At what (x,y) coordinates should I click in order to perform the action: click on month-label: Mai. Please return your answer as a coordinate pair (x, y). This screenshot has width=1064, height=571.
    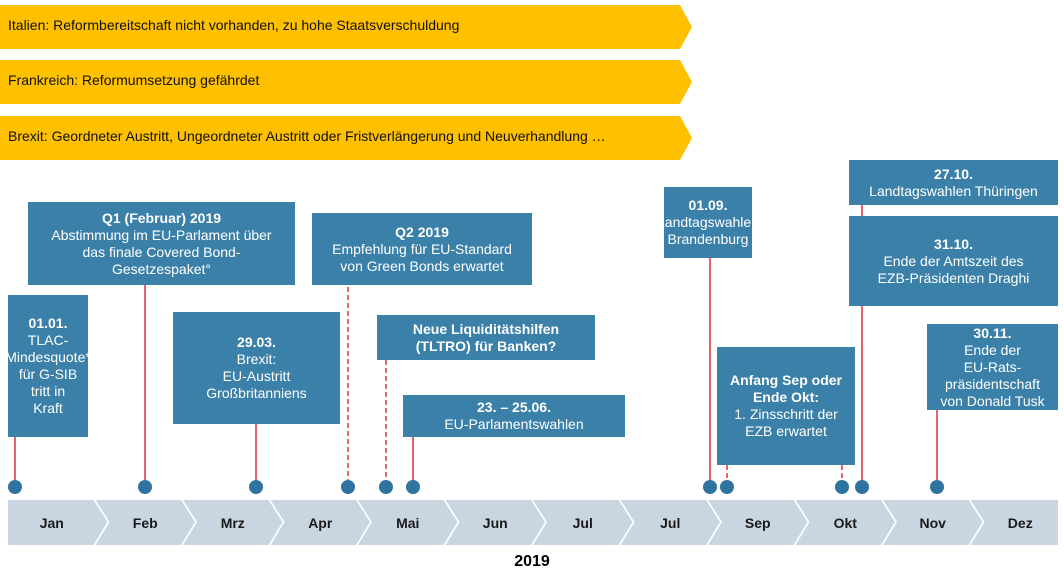
    Looking at the image, I should click on (407, 523).